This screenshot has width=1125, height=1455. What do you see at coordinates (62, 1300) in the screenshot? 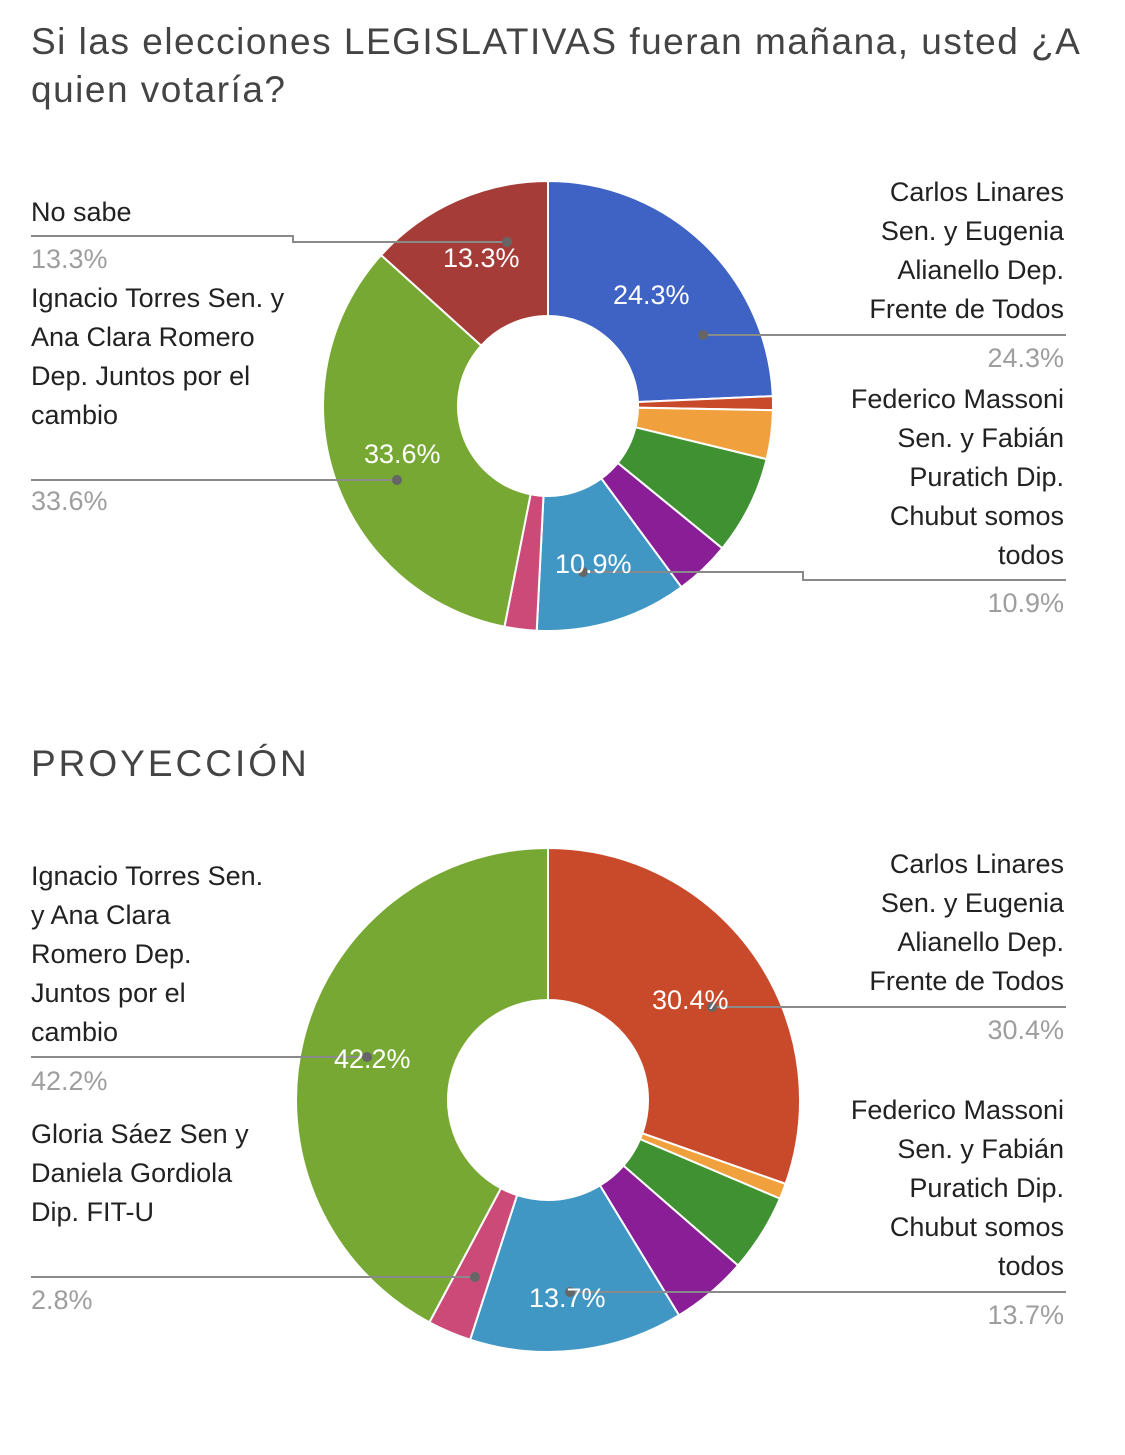
I see `c2-pct-saez: 2.8%` at bounding box center [62, 1300].